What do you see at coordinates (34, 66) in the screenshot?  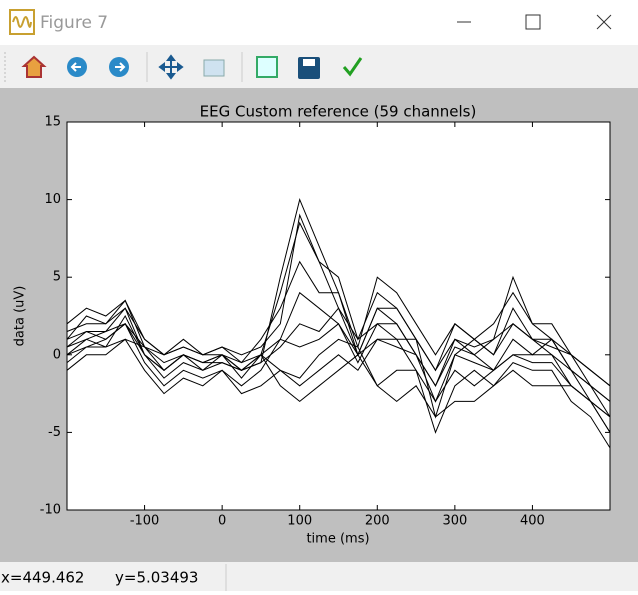 I see `home-button` at bounding box center [34, 66].